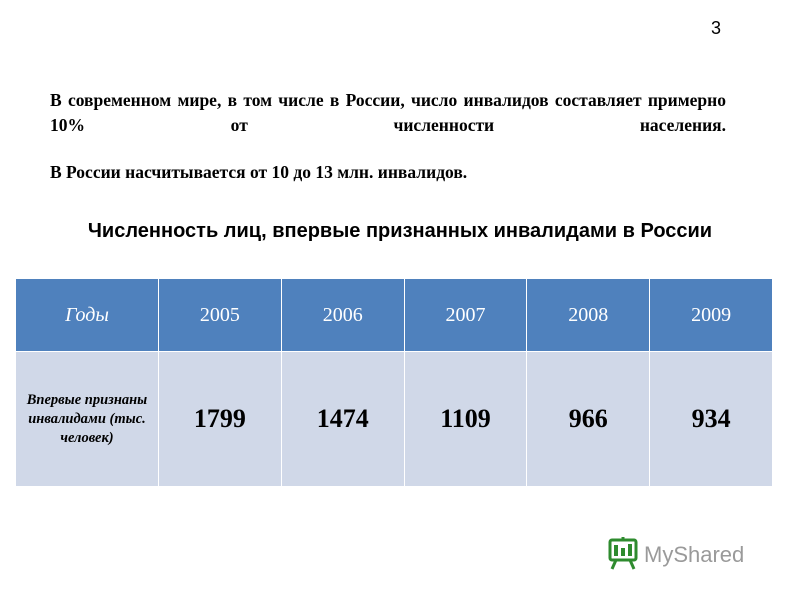 Image resolution: width=800 pixels, height=600 pixels. Describe the element at coordinates (220, 419) in the screenshot. I see `value-cell: 1799` at that location.